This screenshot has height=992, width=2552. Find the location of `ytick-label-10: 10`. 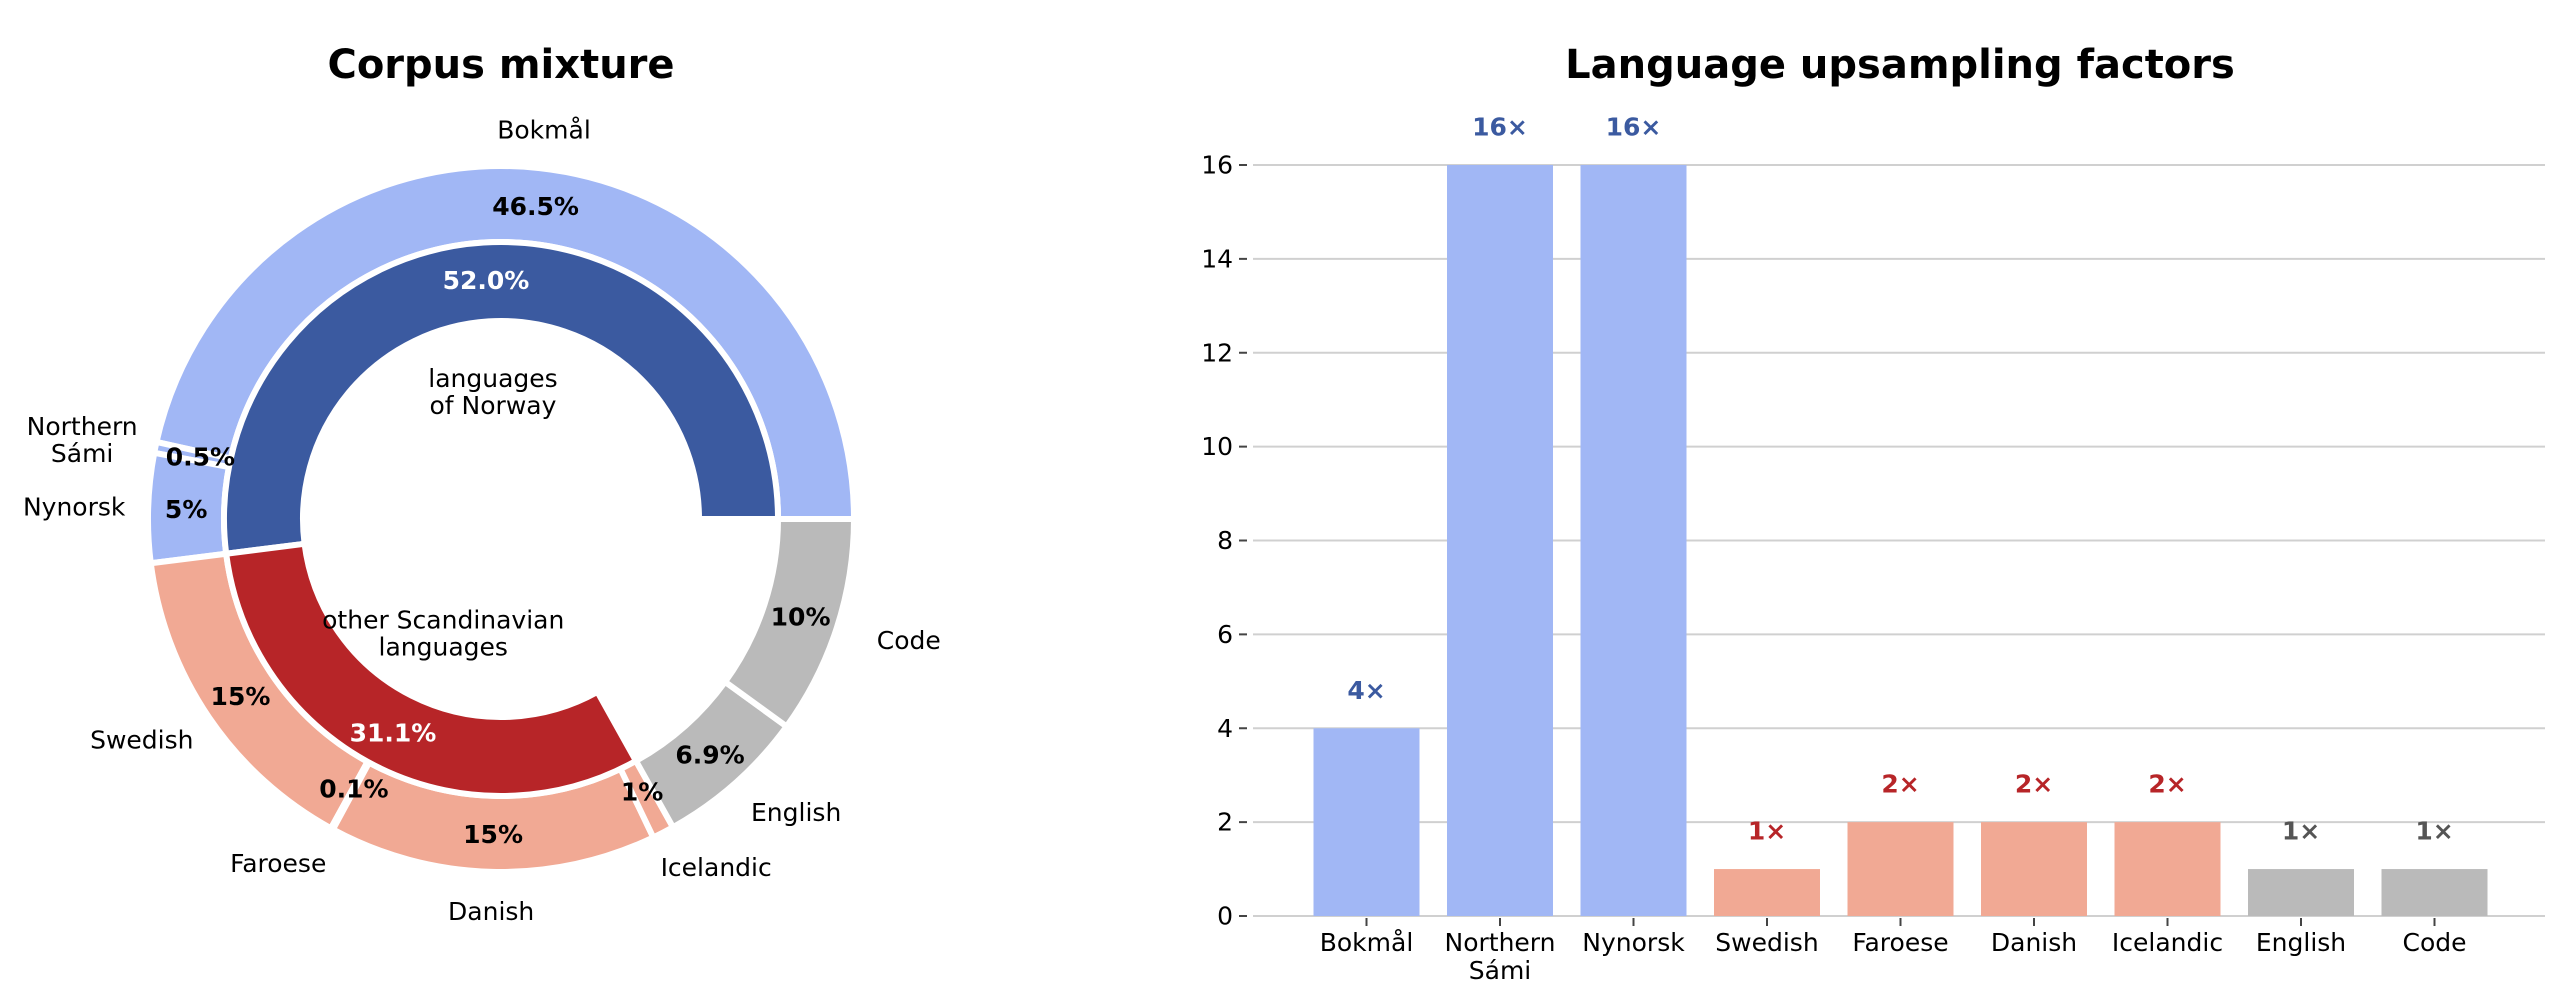

ytick-label-10: 10 is located at coordinates (1217, 446).